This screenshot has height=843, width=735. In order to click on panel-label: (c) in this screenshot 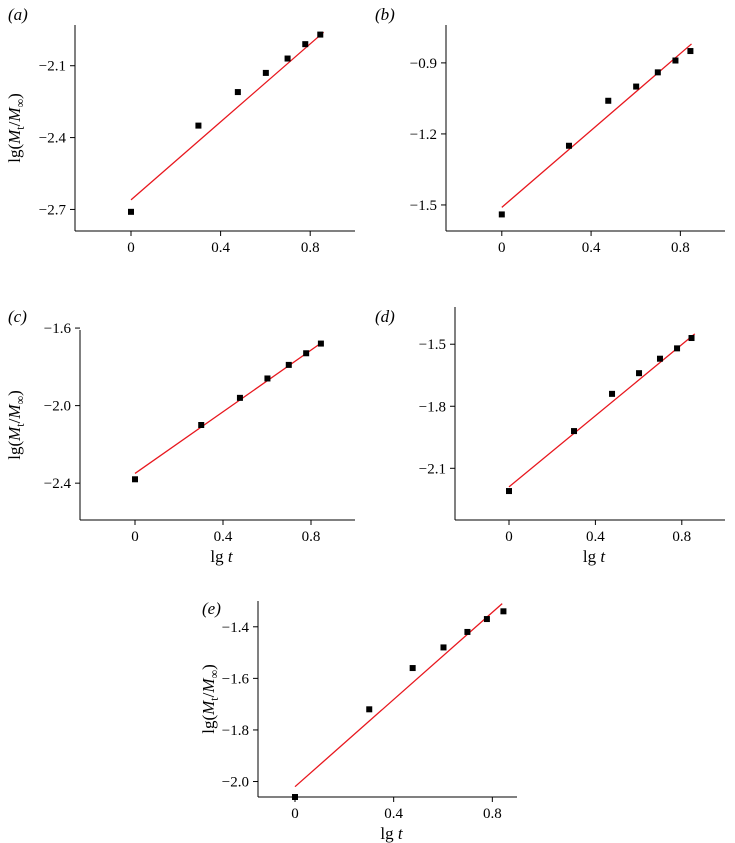, I will do `click(17, 316)`.